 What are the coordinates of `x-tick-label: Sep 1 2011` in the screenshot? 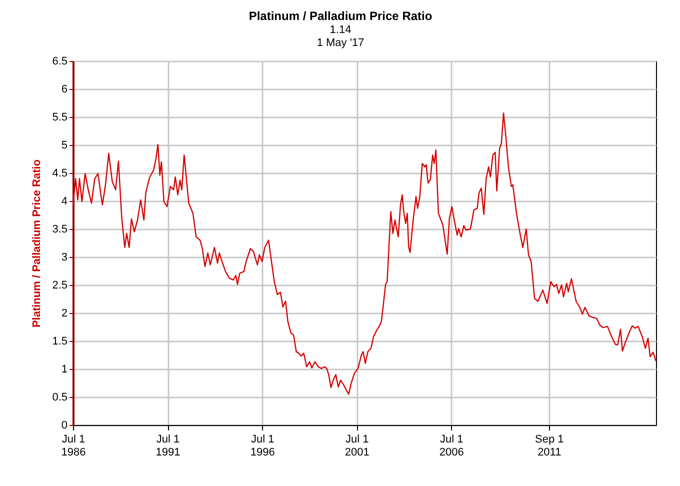 It's located at (549, 446).